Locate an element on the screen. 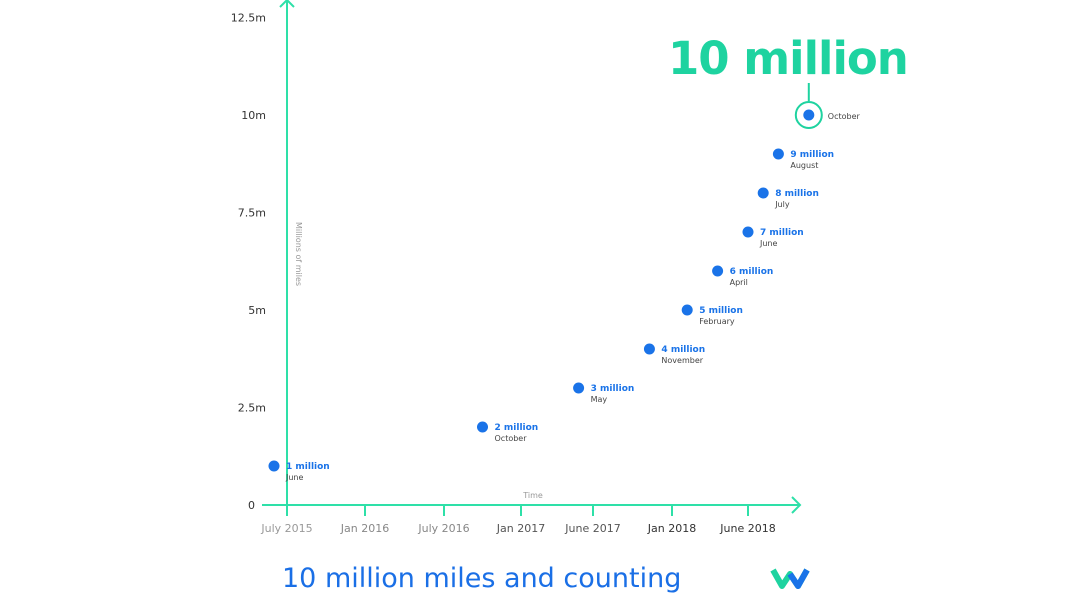  data-month: November is located at coordinates (682, 360).